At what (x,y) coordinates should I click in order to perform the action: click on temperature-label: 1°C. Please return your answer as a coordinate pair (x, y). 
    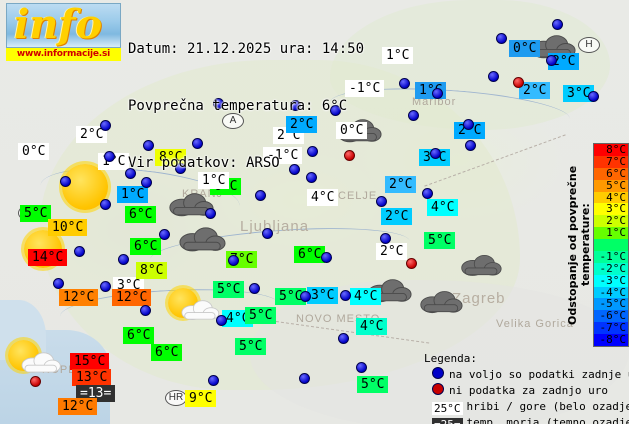
    Looking at the image, I should click on (398, 55).